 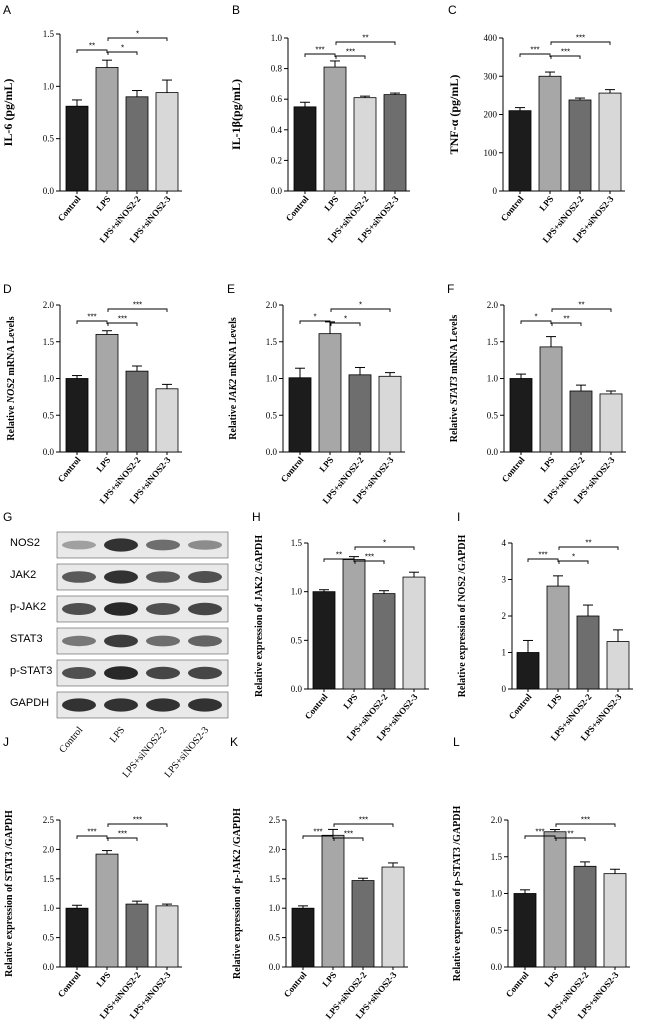 What do you see at coordinates (456, 742) in the screenshot?
I see `panel-letter: L` at bounding box center [456, 742].